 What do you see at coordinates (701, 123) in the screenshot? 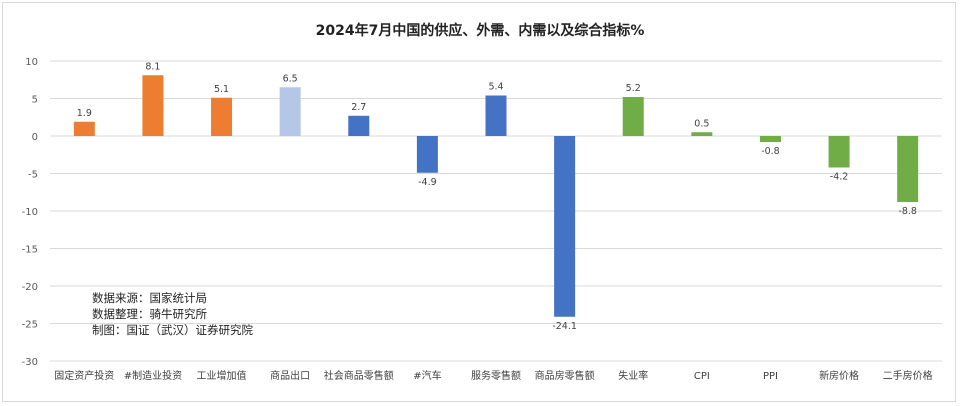
I see `data-label: 0.5` at bounding box center [701, 123].